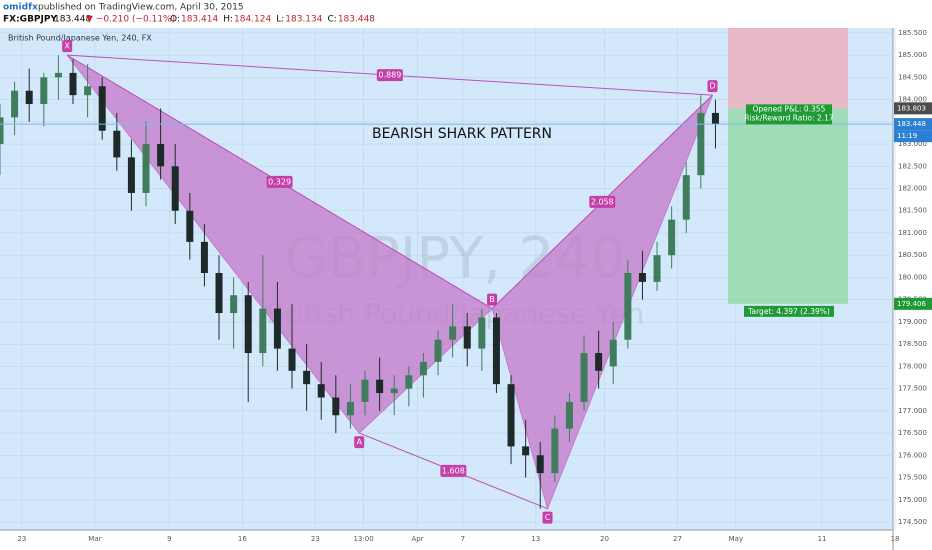  What do you see at coordinates (912, 411) in the screenshot?
I see `y-tick-label: 177.000` at bounding box center [912, 411].